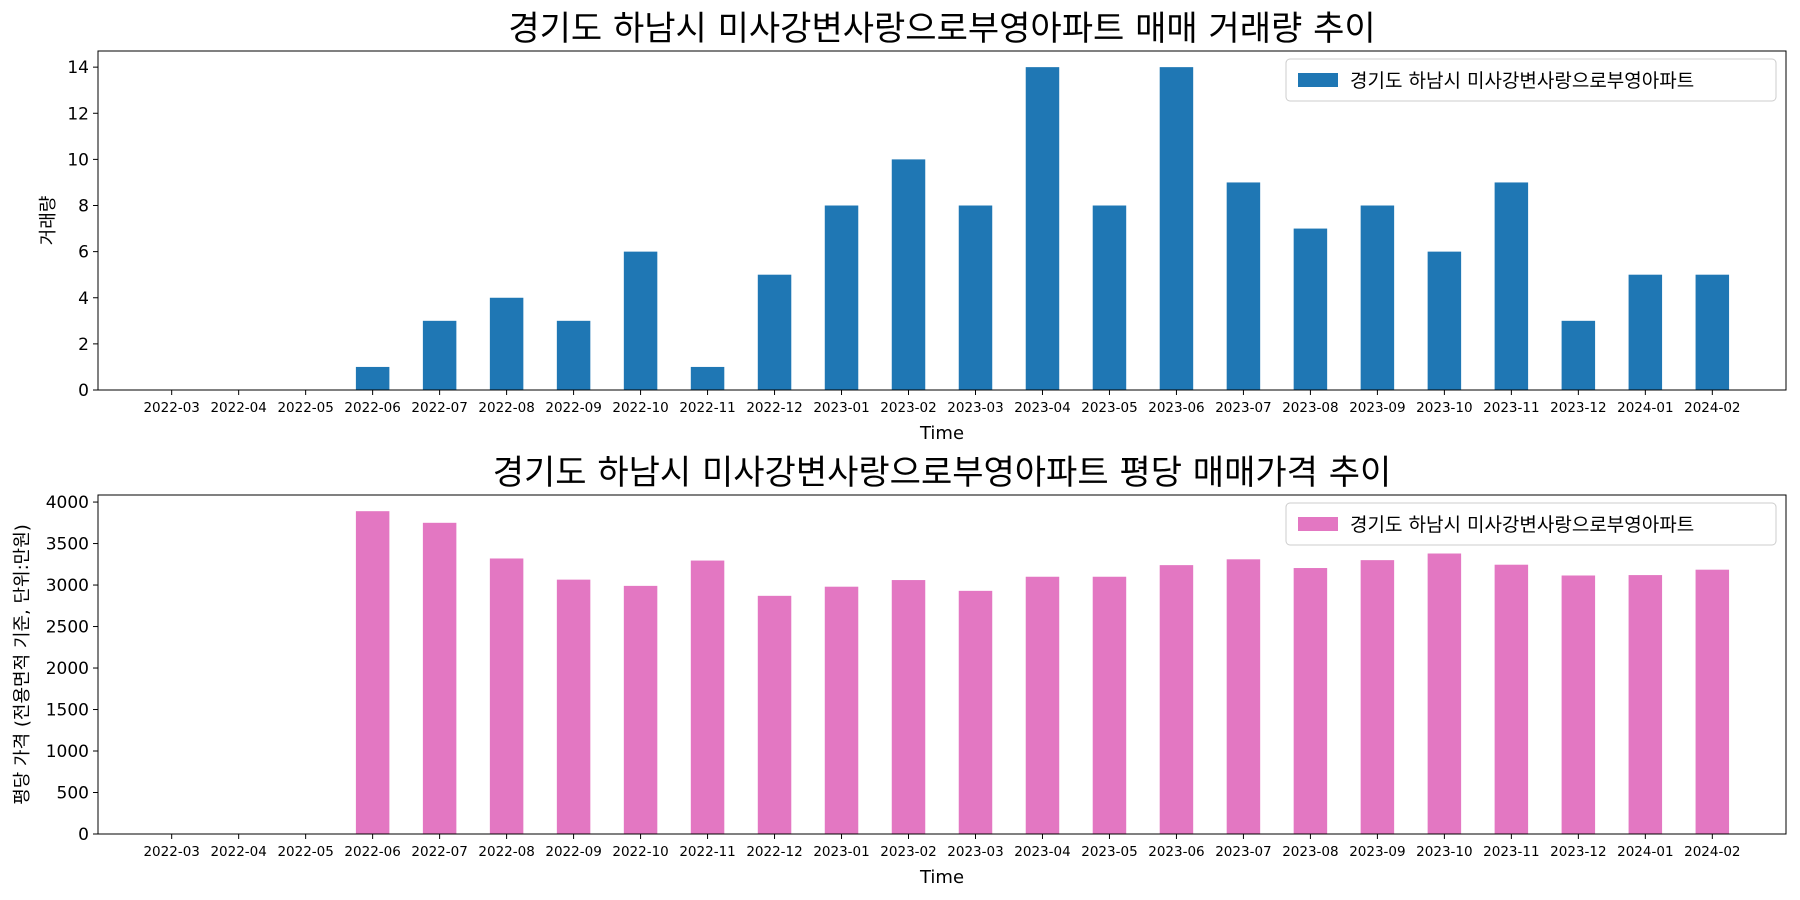 This screenshot has height=900, width=1800. I want to click on legend-swatch, so click(1318, 524).